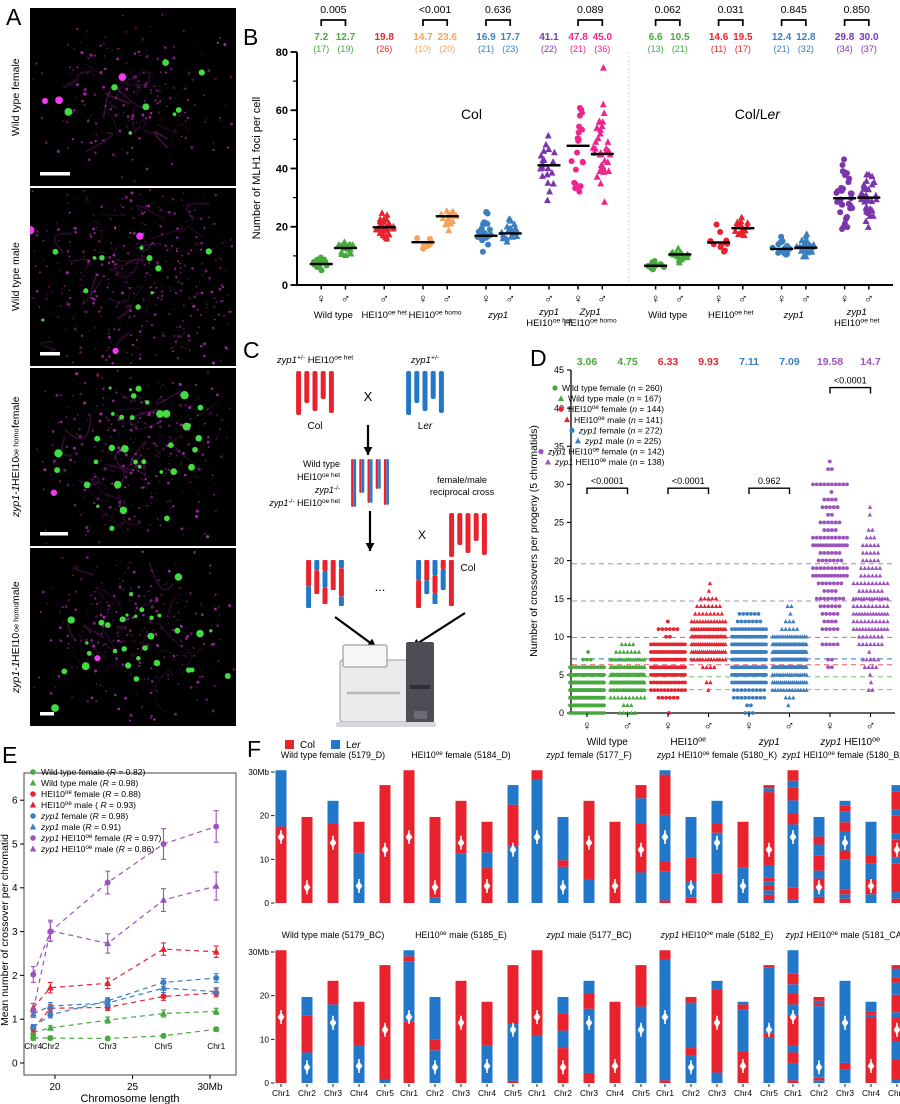 This screenshot has height=1104, width=900. Describe the element at coordinates (333, 755) in the screenshot. I see `svg-text: Wild type female (5179_D)` at that location.